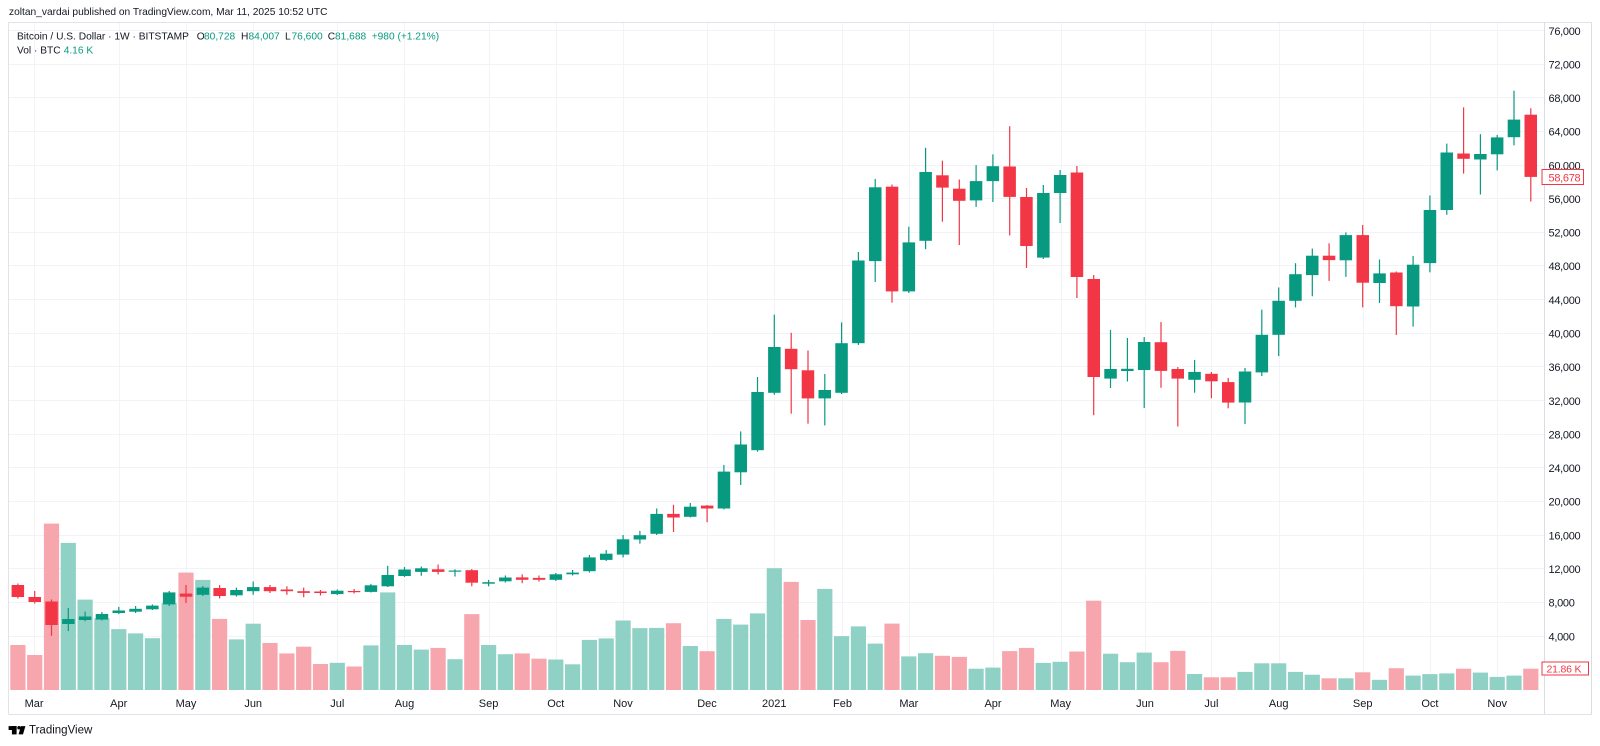  Describe the element at coordinates (1565, 65) in the screenshot. I see `svg-text: 72,000` at that location.